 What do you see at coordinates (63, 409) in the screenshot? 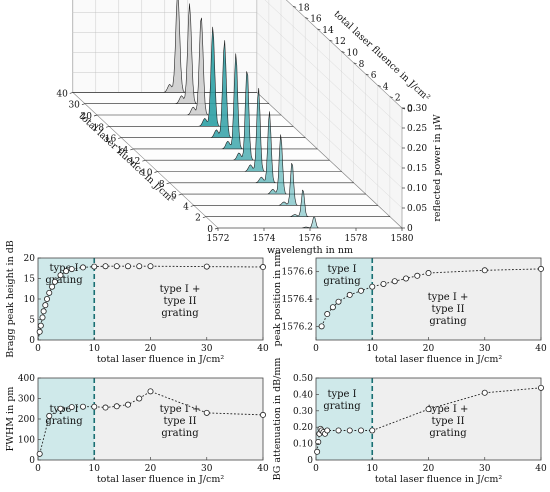
I see `fwhm-region1-label: type I` at bounding box center [63, 409].